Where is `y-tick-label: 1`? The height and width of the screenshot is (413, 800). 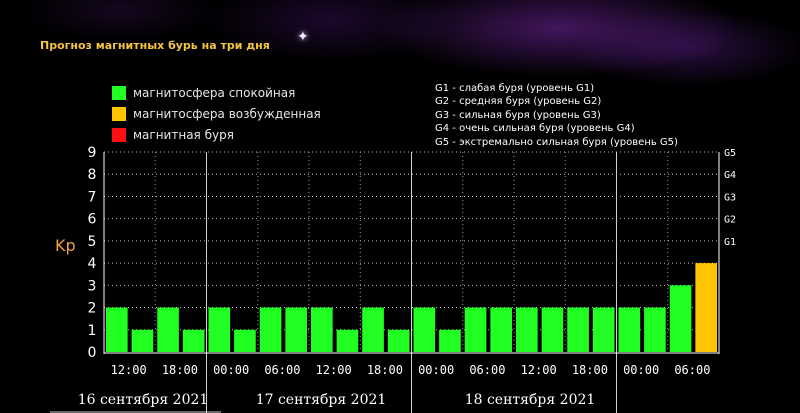 y-tick-label: 1 is located at coordinates (92, 331).